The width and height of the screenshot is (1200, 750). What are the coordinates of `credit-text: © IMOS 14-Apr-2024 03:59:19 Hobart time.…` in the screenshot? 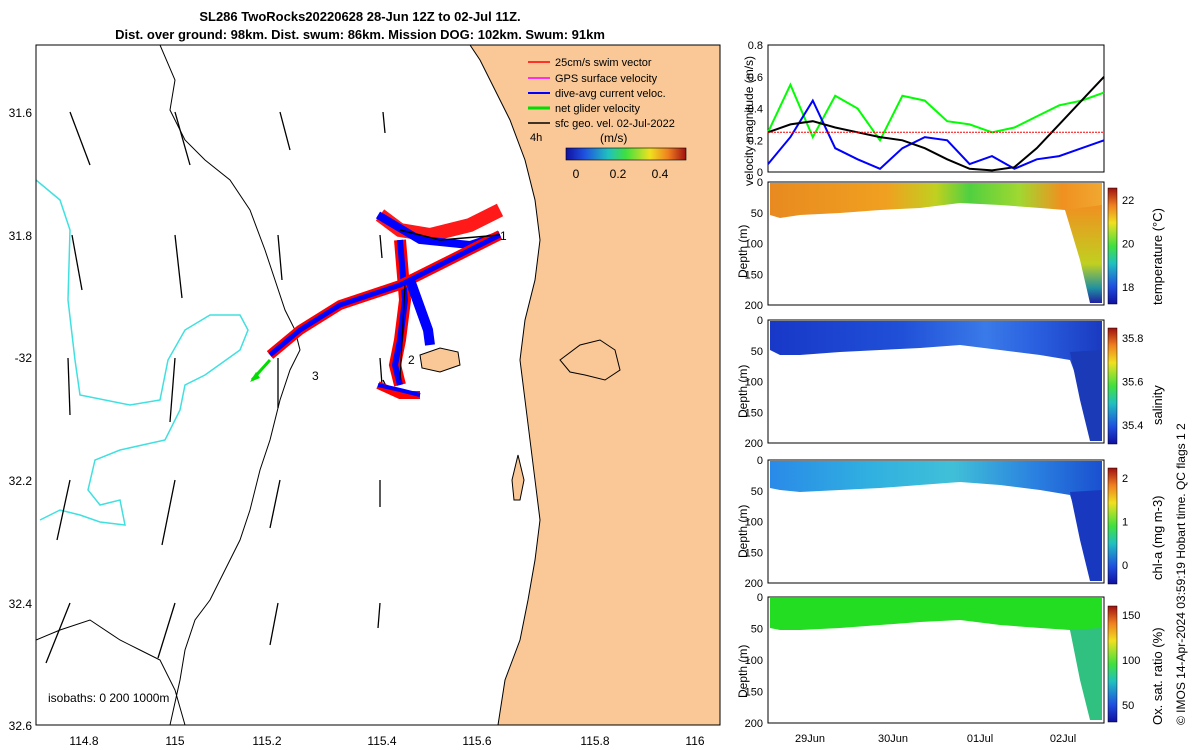 It's located at (1181, 574).